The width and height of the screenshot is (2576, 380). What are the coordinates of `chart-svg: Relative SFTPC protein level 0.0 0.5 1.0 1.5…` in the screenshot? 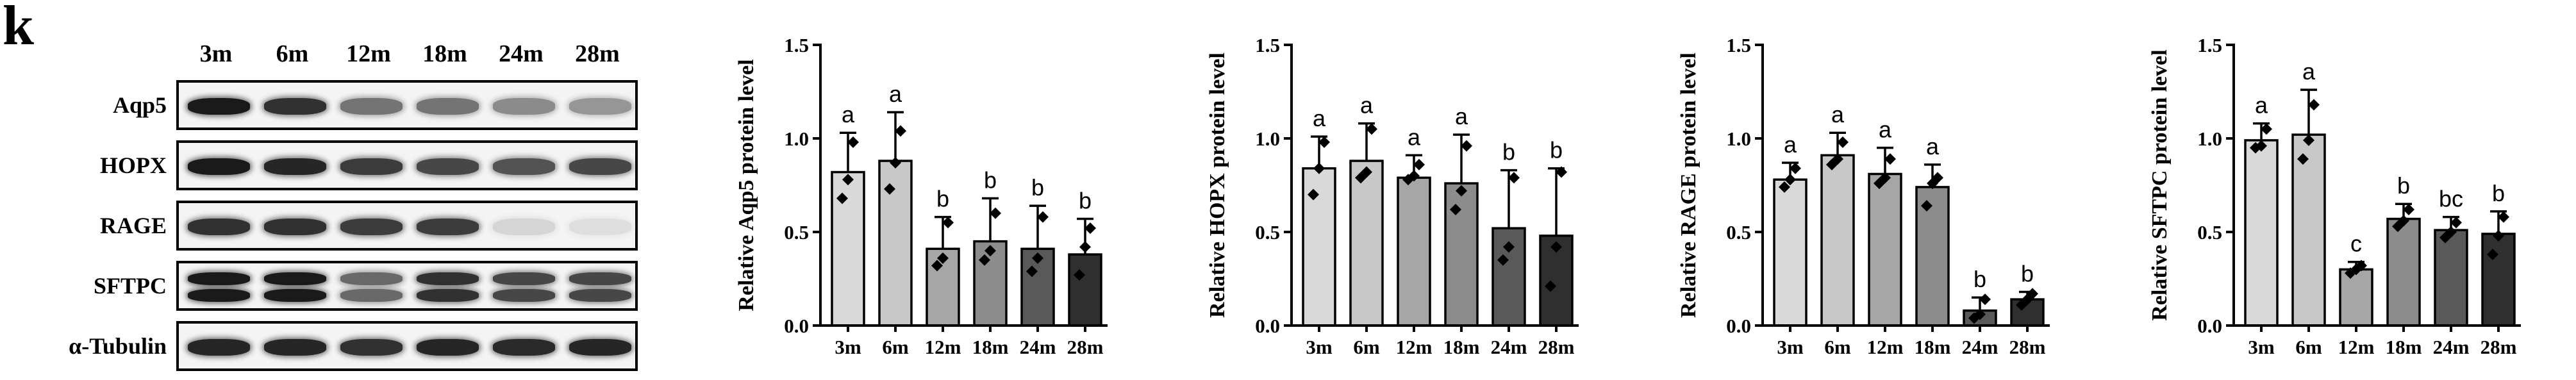 It's located at (2334, 196).